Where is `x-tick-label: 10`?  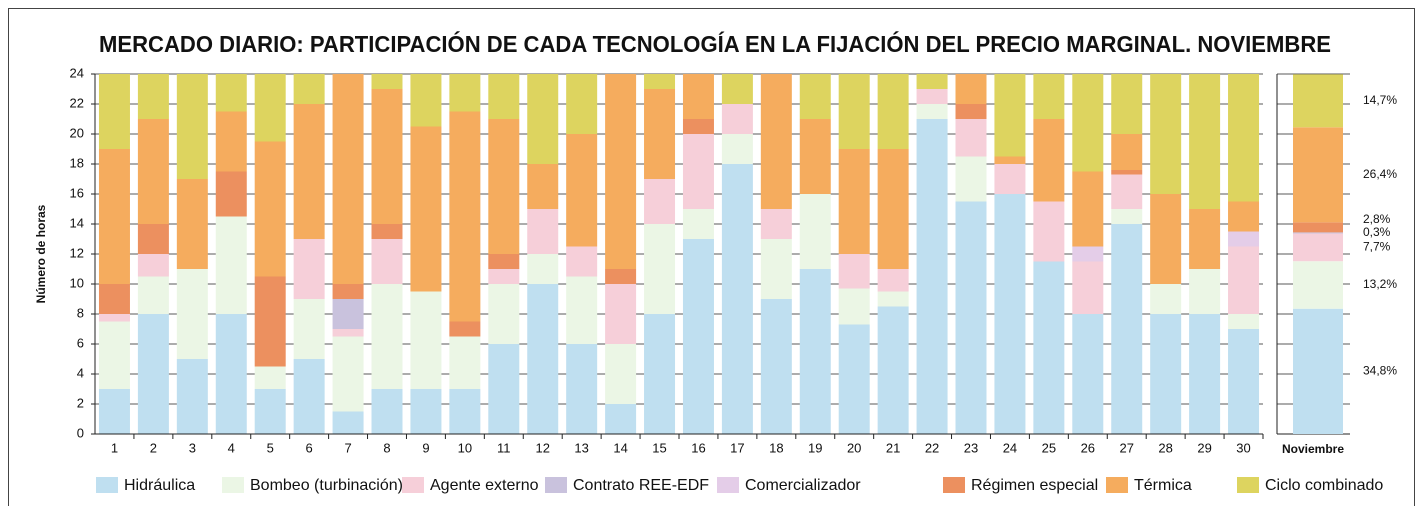
x-tick-label: 10 is located at coordinates (465, 447).